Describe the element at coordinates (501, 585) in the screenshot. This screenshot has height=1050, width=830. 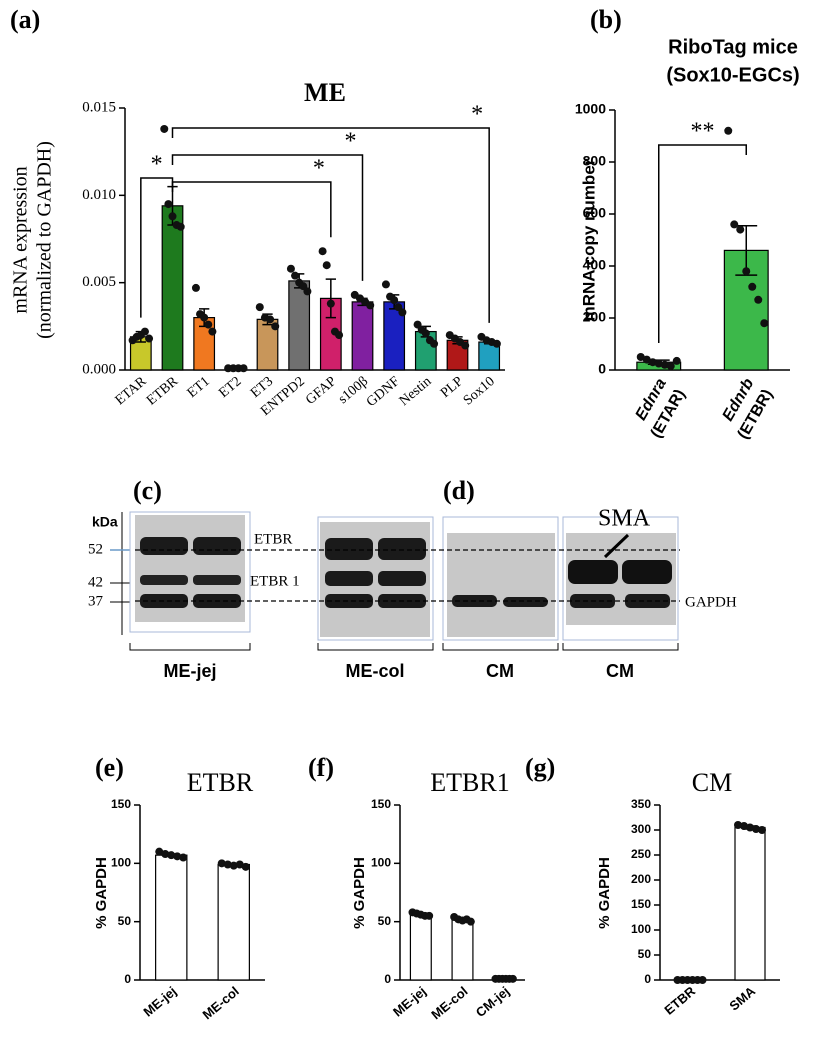
I see `blot-membrane` at that location.